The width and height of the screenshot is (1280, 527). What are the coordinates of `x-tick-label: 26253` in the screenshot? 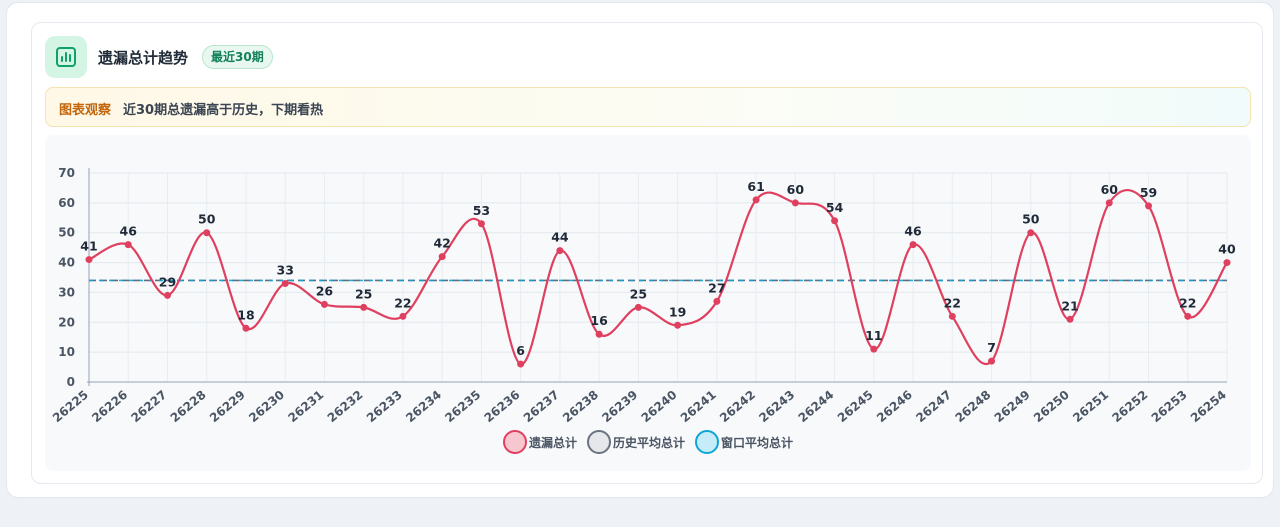 It's located at (1169, 406).